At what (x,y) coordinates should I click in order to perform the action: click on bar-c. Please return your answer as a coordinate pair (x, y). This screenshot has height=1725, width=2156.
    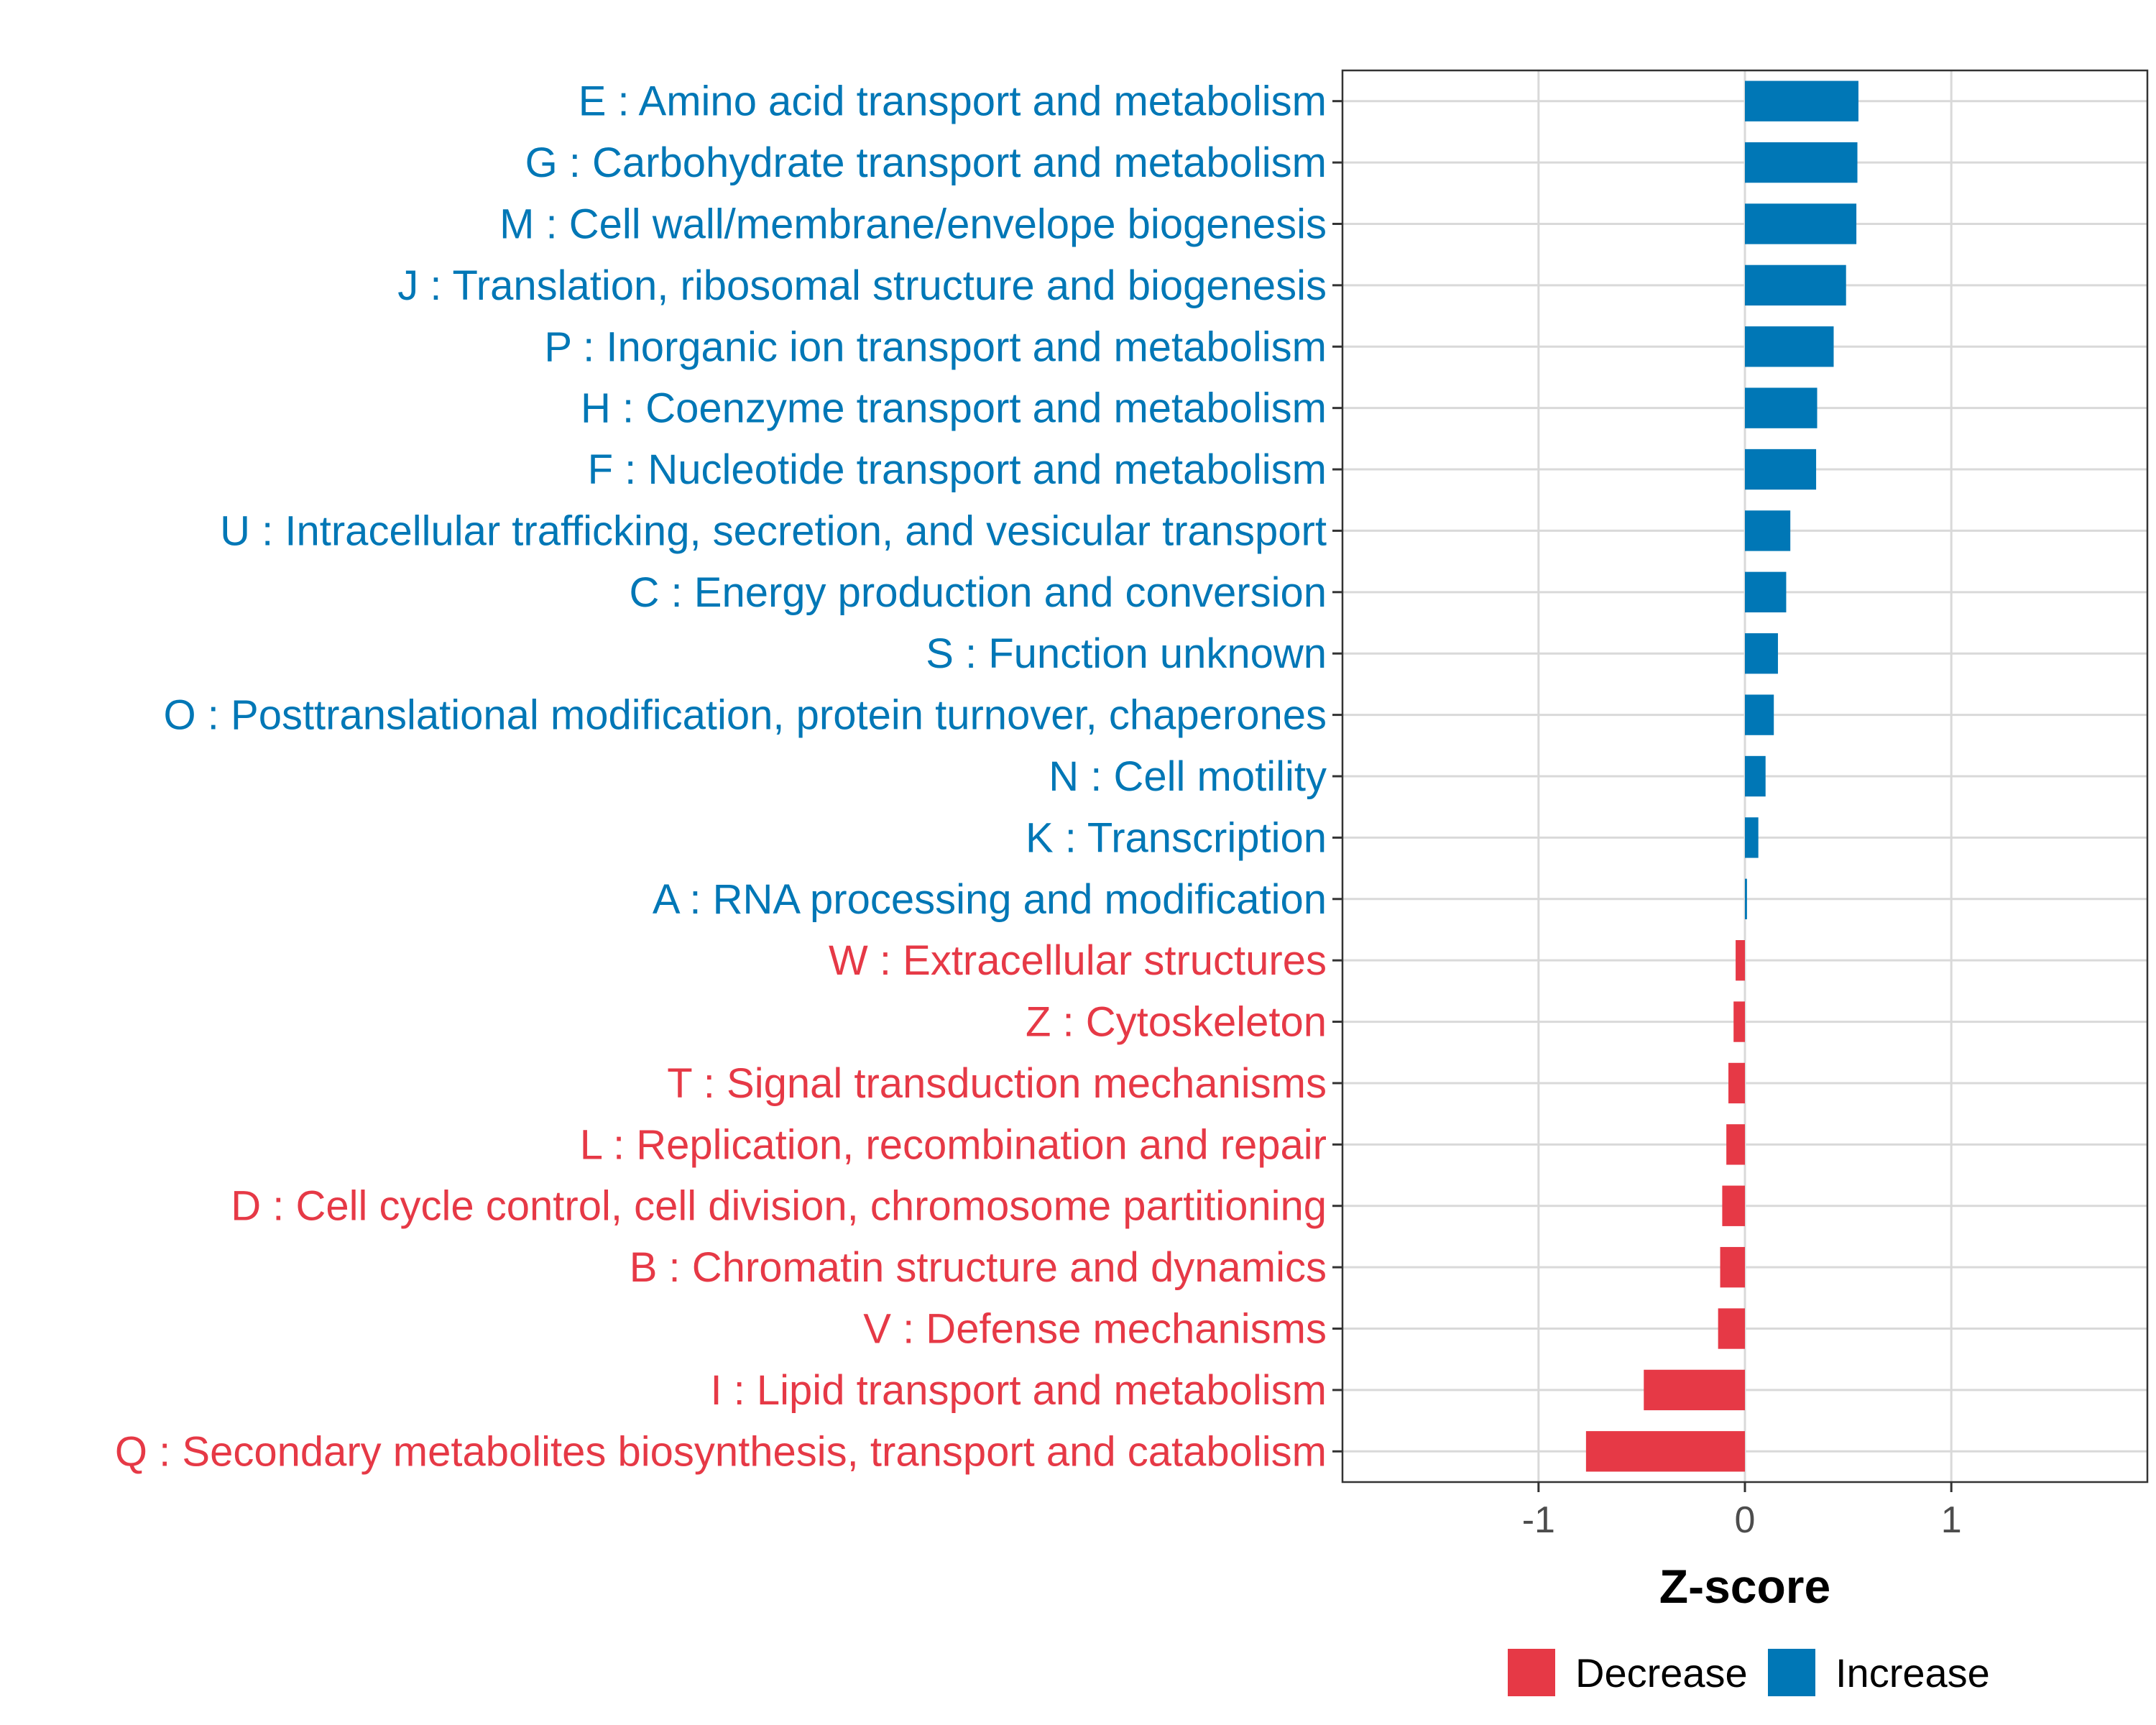
    Looking at the image, I should click on (1766, 592).